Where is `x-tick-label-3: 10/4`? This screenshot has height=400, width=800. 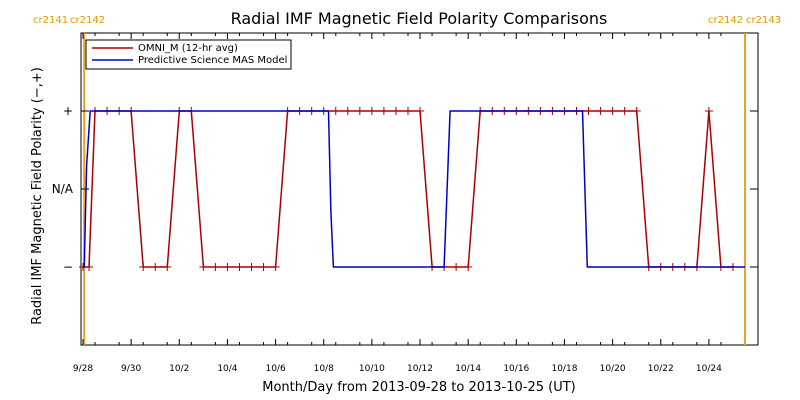 x-tick-label-3: 10/4 is located at coordinates (227, 369).